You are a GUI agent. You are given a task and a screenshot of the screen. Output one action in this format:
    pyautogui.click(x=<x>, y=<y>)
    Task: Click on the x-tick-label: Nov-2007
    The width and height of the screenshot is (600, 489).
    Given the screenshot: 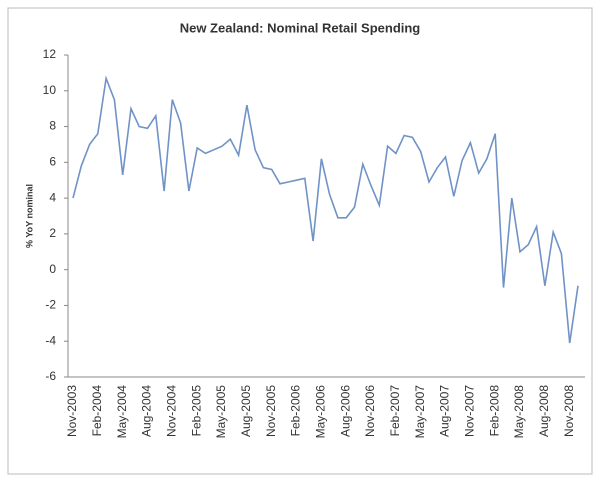 What is the action you would take?
    pyautogui.click(x=470, y=411)
    